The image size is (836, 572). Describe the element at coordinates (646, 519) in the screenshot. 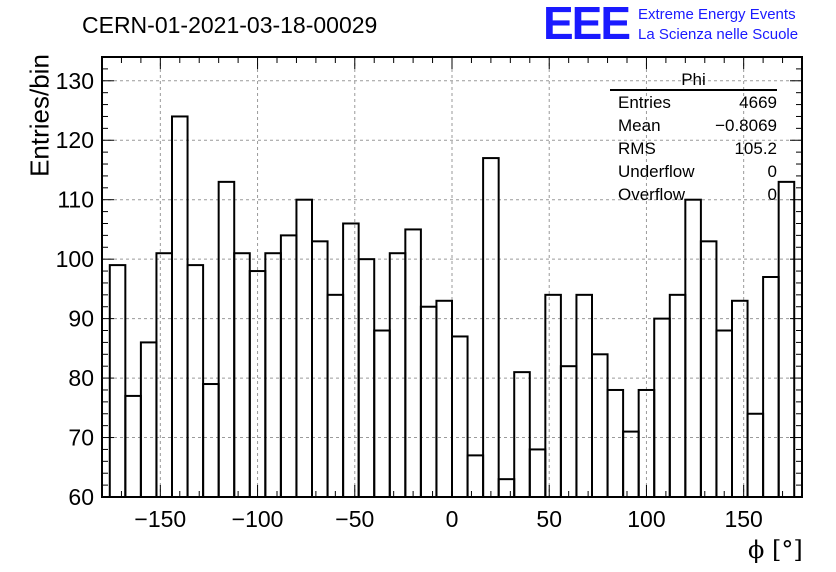

I see `x-tick-label: 100` at that location.